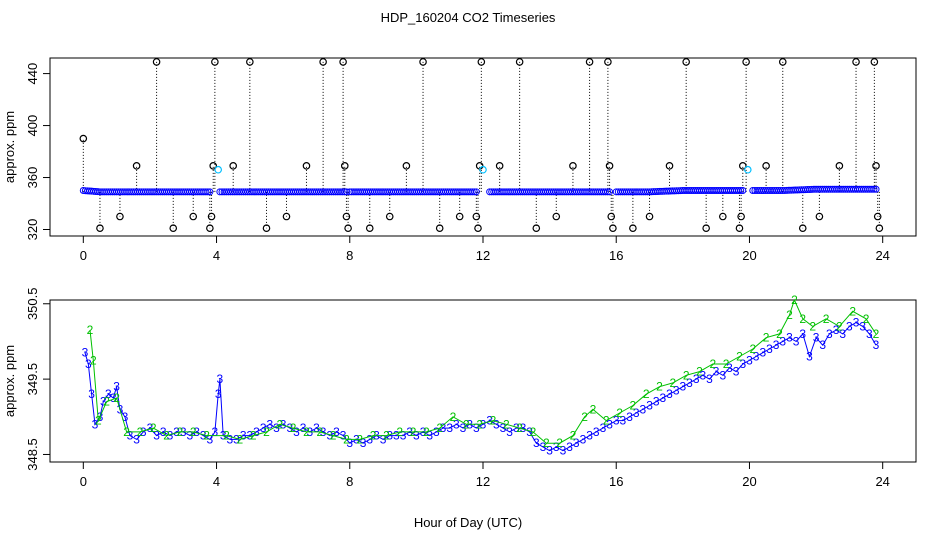 The height and width of the screenshot is (540, 936). What do you see at coordinates (616, 255) in the screenshot?
I see `top-x-tick-label: 16` at bounding box center [616, 255].